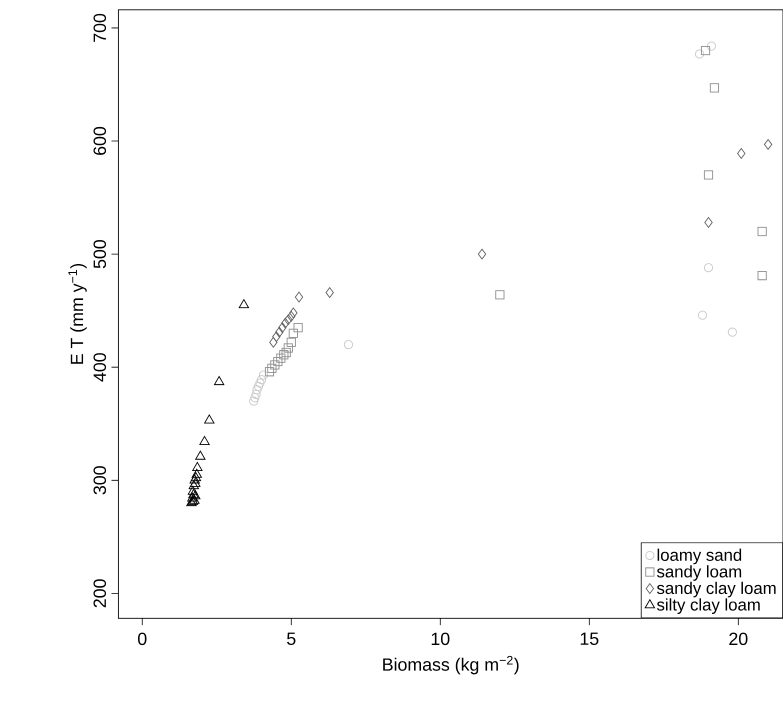 The image size is (783, 715). What do you see at coordinates (99, 593) in the screenshot?
I see `y-tick-label: 200` at bounding box center [99, 593].